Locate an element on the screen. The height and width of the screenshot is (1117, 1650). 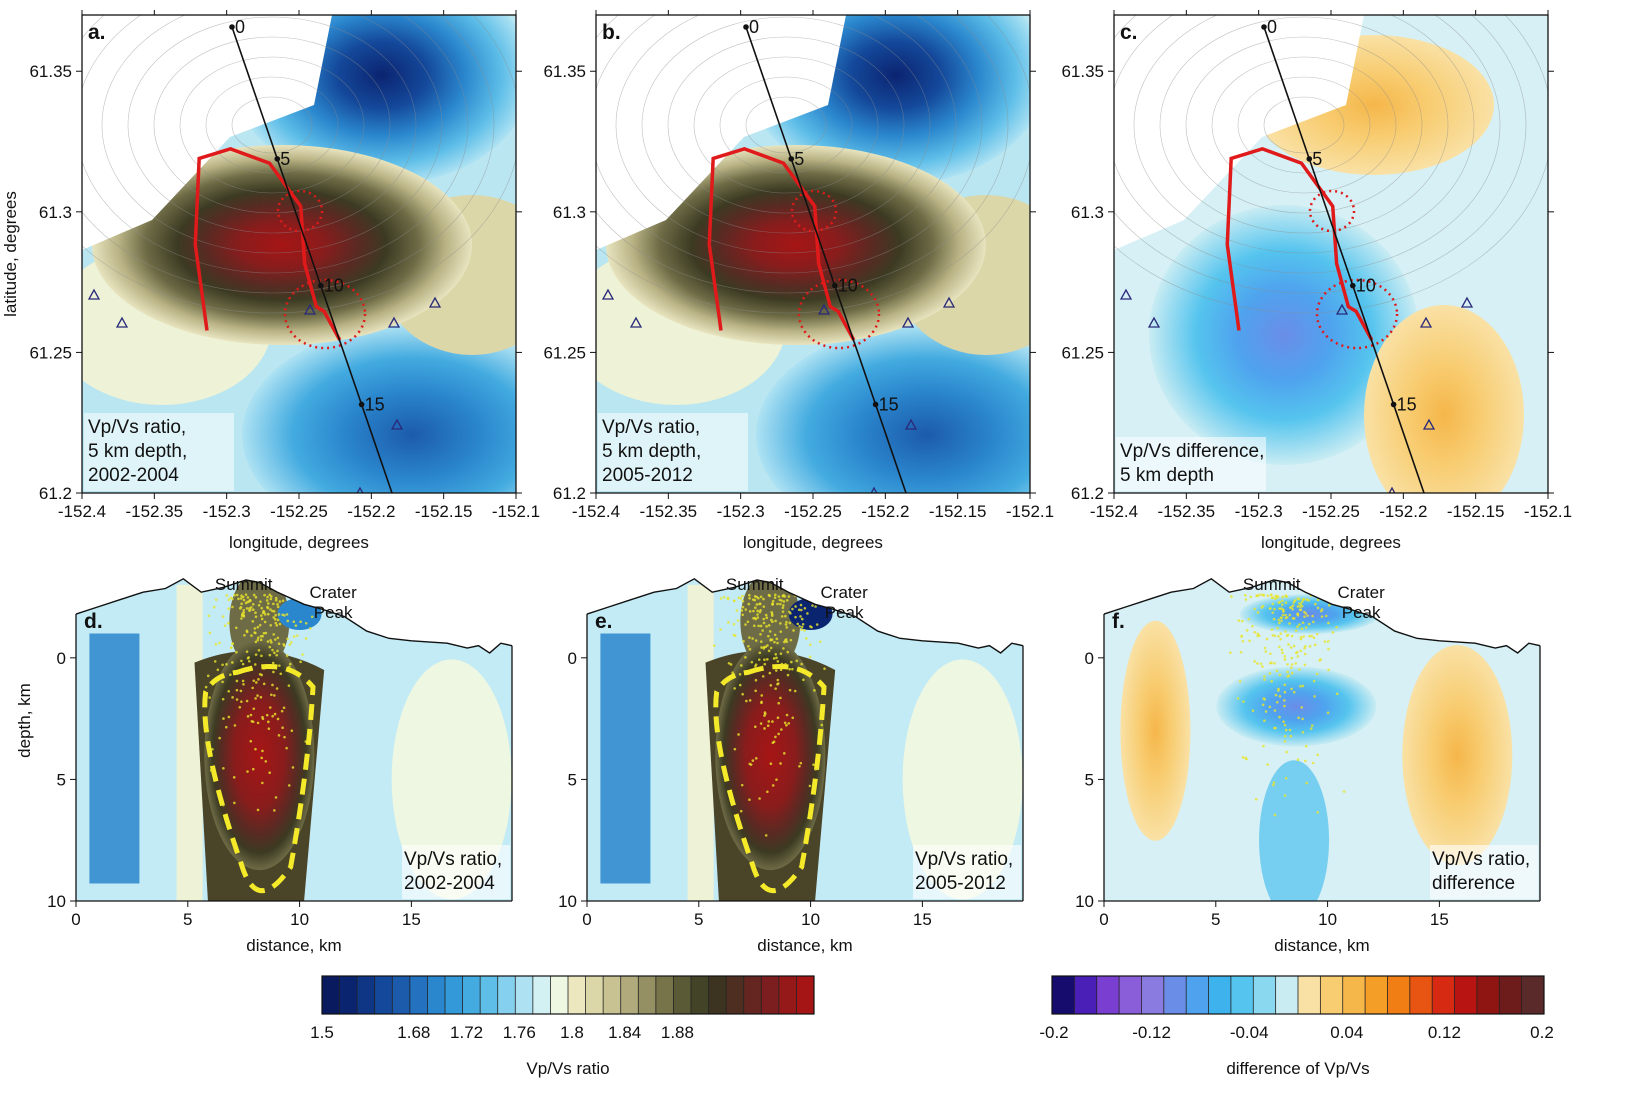
caption-line: 2005-2012 is located at coordinates (960, 883).